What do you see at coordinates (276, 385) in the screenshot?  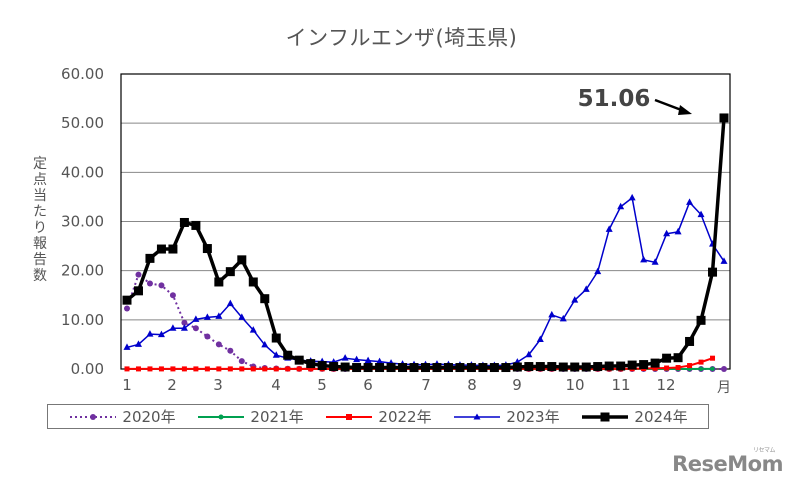 I see `x-tick-label: 4` at bounding box center [276, 385].